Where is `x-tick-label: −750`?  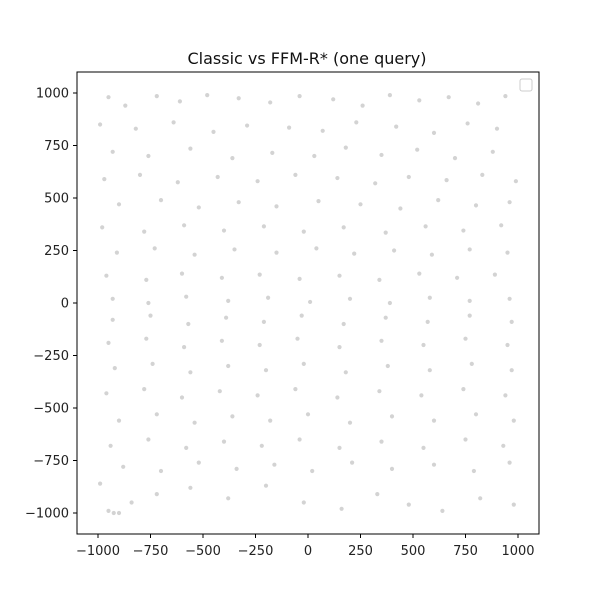
x-tick-label: −750 is located at coordinates (151, 551).